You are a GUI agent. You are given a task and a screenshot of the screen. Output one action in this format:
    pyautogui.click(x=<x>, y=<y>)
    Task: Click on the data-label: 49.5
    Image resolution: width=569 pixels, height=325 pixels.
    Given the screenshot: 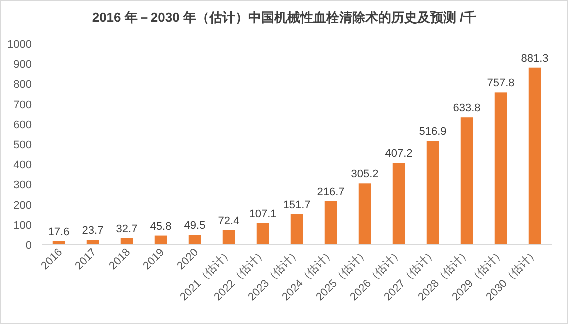 What is the action you would take?
    pyautogui.click(x=195, y=226)
    